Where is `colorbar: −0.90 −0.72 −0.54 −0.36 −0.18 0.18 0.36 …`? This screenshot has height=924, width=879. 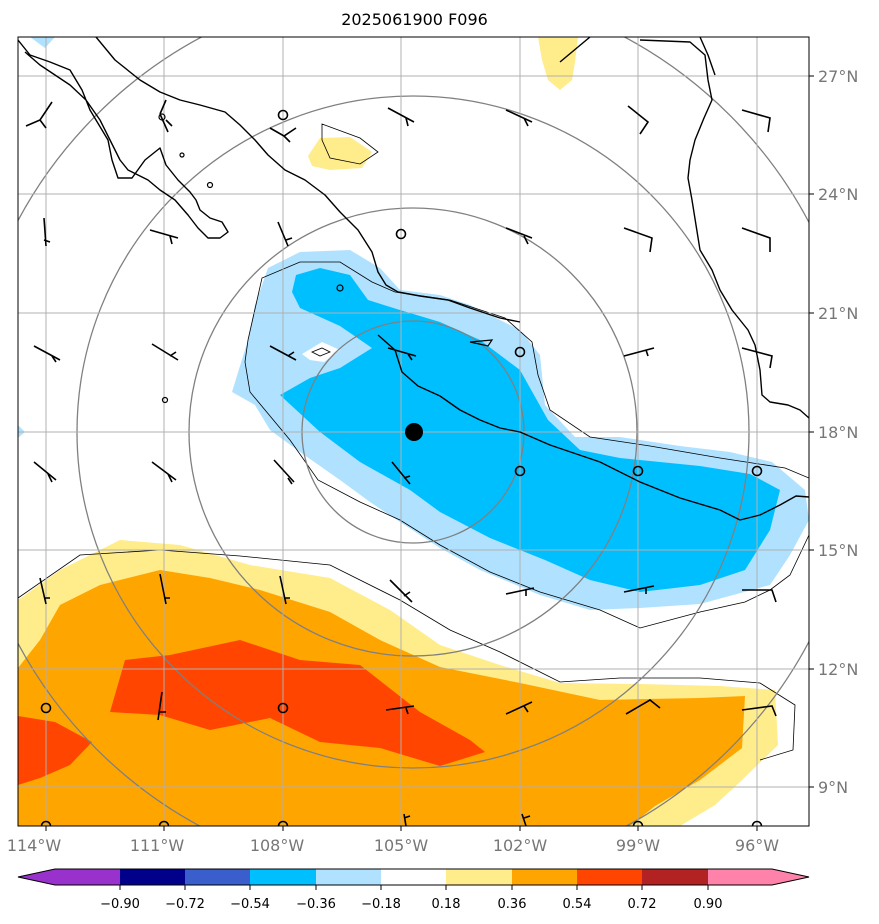 colorbar: −0.90 −0.72 −0.54 −0.36 −0.18 0.18 0.36 … is located at coordinates (413, 890).